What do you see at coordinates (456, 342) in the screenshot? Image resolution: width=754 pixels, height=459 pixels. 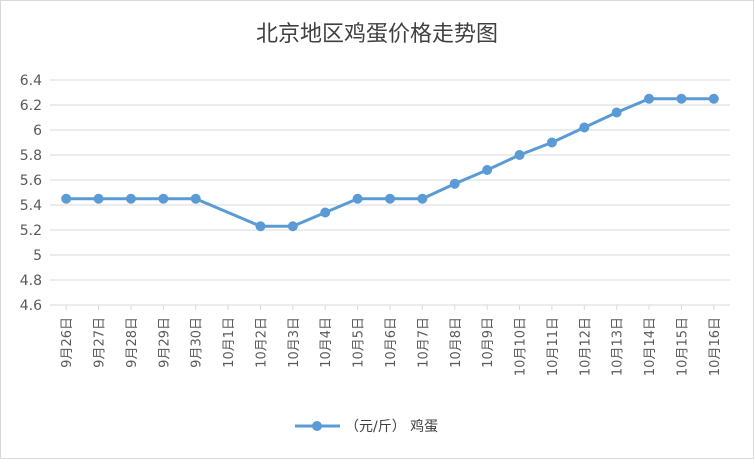 I see `x-tick-label: 10月8日` at bounding box center [456, 342].